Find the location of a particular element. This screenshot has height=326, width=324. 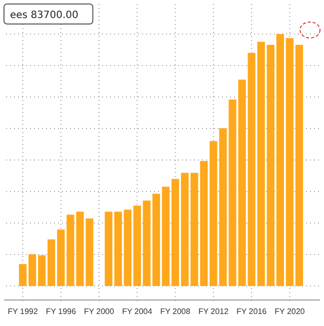

x-tick-label: FY 2008 is located at coordinates (175, 311).